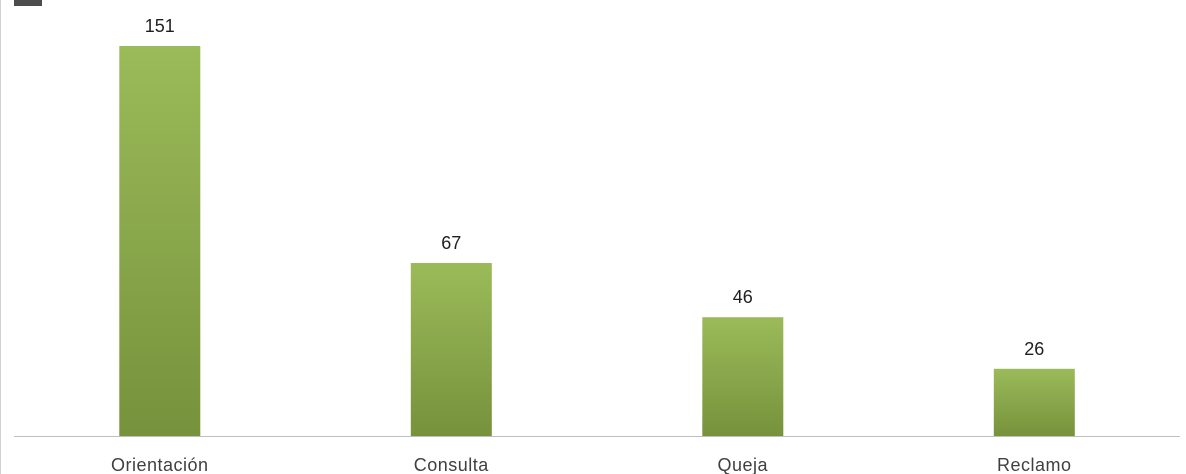 The height and width of the screenshot is (474, 1186). What do you see at coordinates (743, 464) in the screenshot?
I see `x-tick-label: Queja` at bounding box center [743, 464].